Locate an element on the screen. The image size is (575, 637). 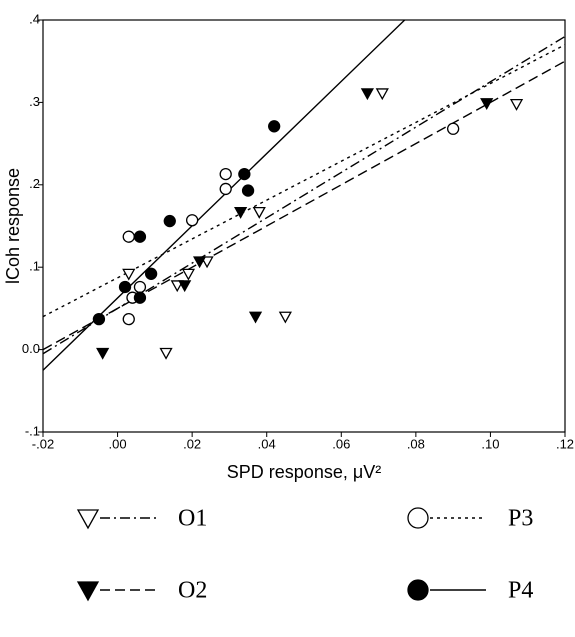
y-axis-title: lCoh response is located at coordinates (13, 226).